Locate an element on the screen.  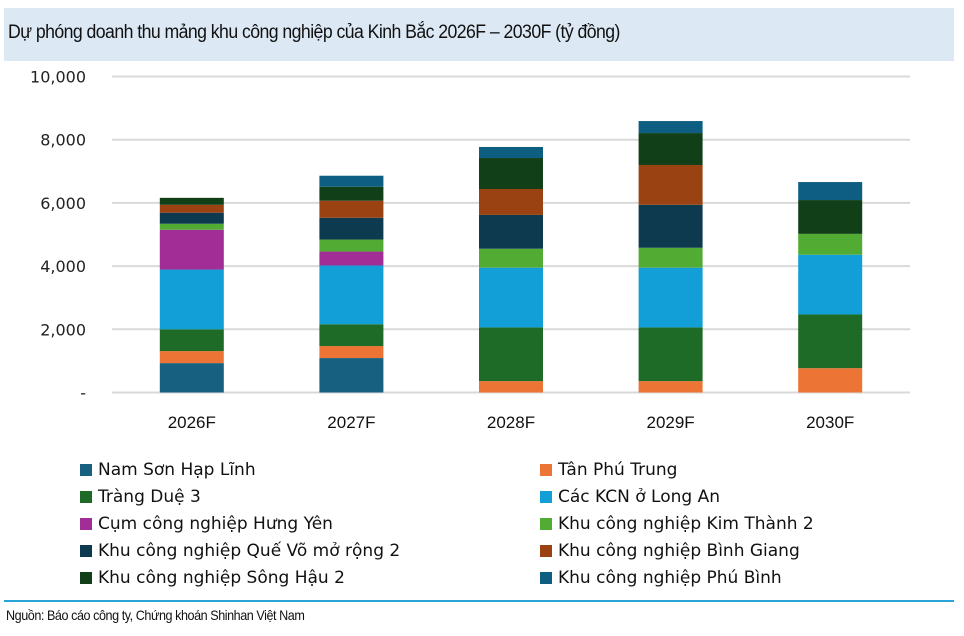
y-tick-label: 4,000 is located at coordinates (63, 266).